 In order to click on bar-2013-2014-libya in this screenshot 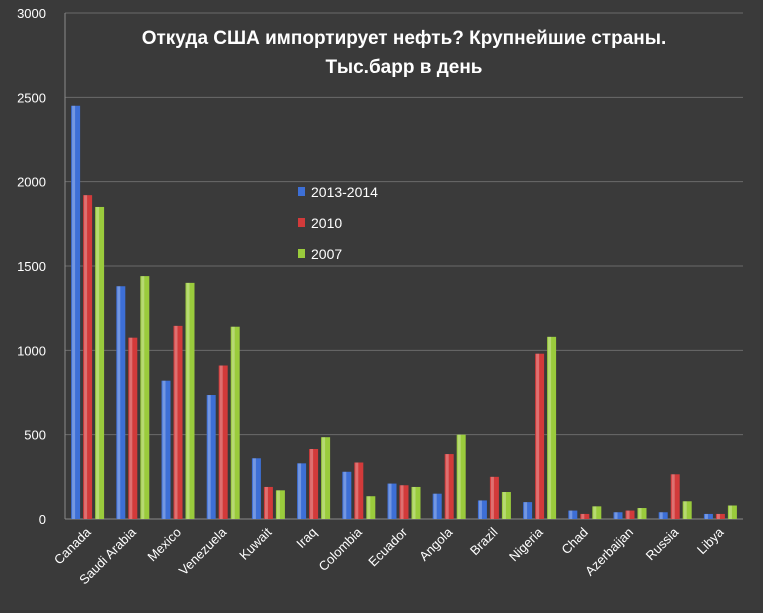, I will do `click(708, 516)`.